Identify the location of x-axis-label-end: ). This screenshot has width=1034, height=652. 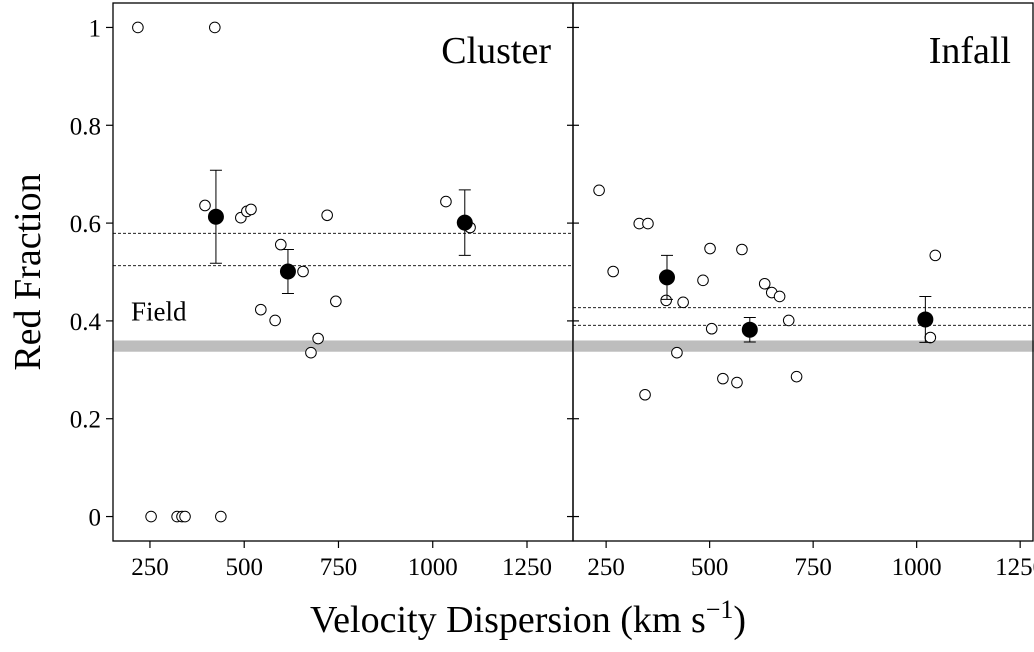
(739, 620).